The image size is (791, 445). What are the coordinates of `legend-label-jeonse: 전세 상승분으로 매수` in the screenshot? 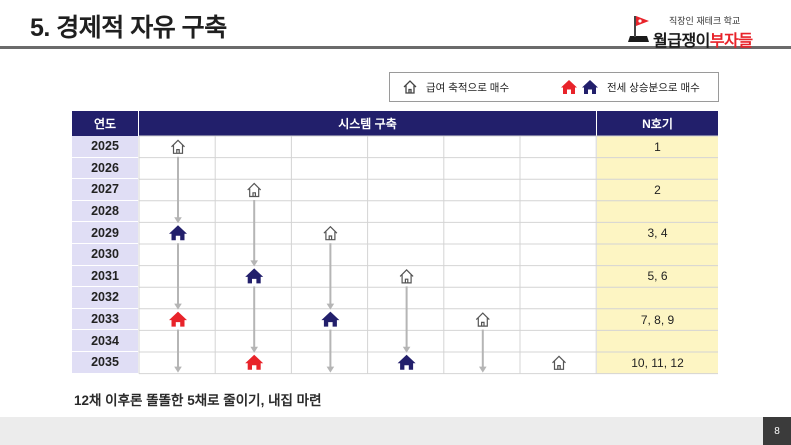 It's located at (653, 87).